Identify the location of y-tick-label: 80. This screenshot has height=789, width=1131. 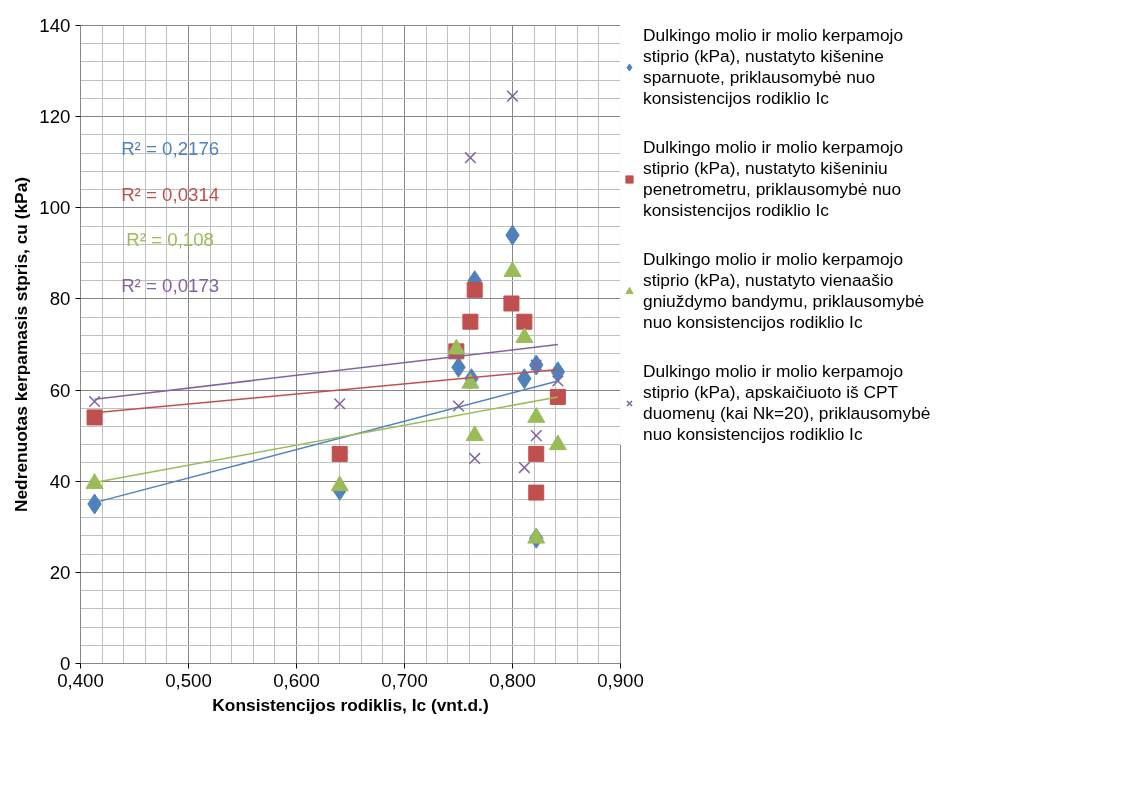
(60, 299).